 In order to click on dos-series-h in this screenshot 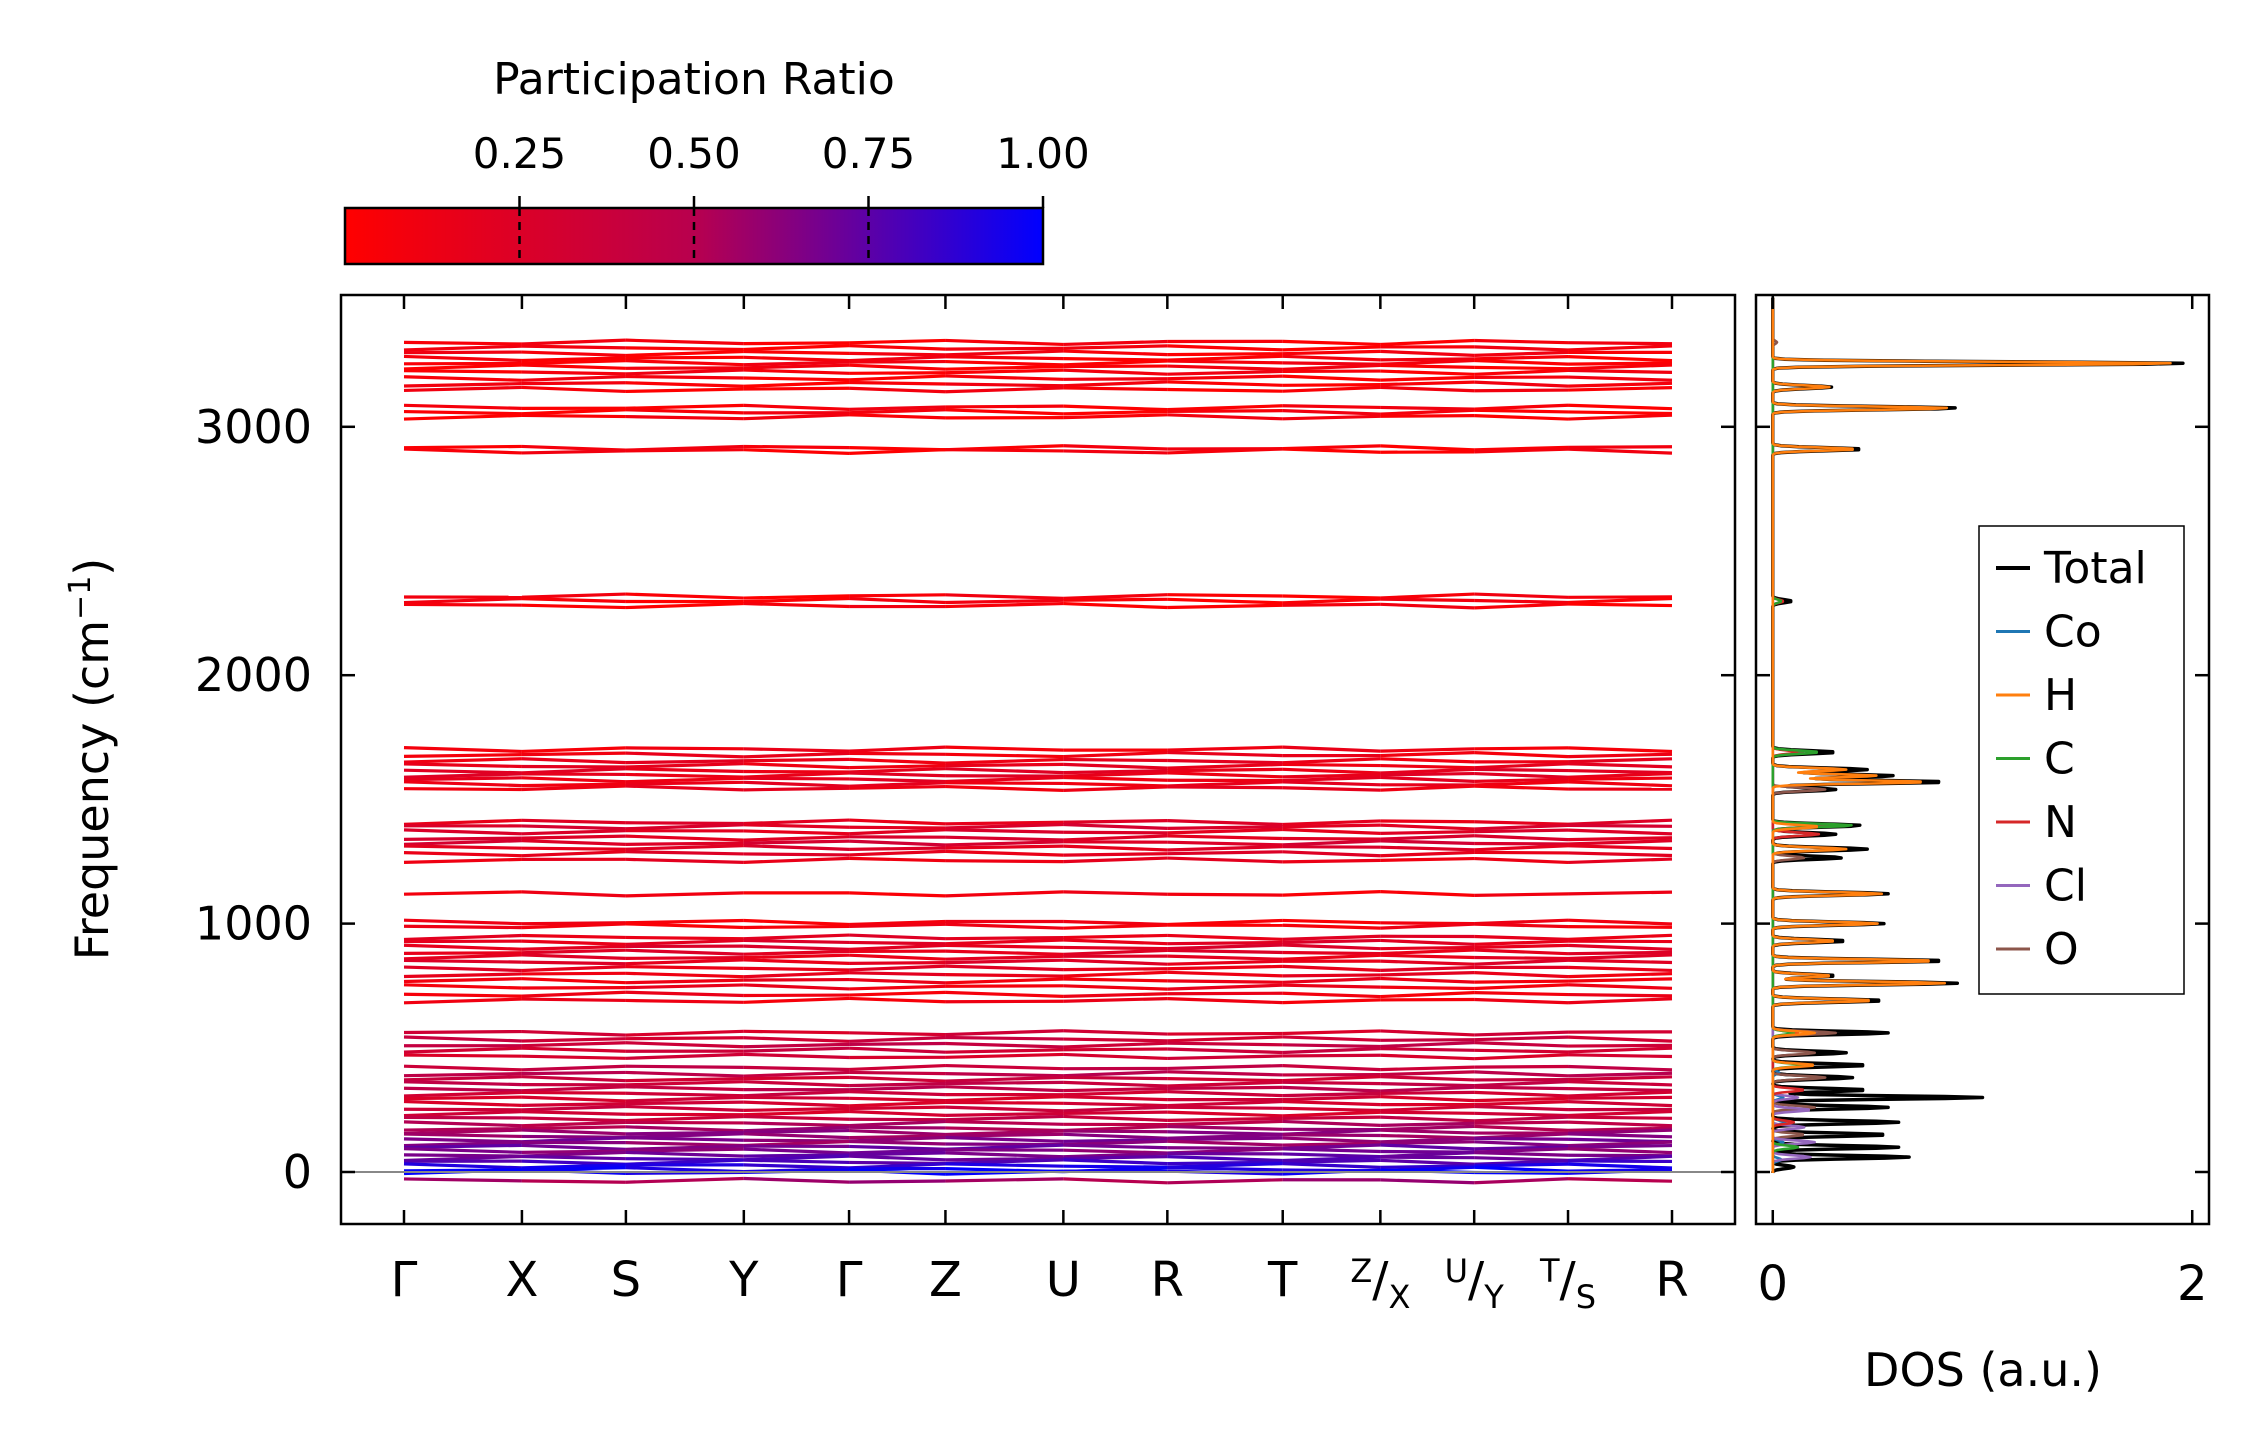, I will do `click(1971, 735)`.